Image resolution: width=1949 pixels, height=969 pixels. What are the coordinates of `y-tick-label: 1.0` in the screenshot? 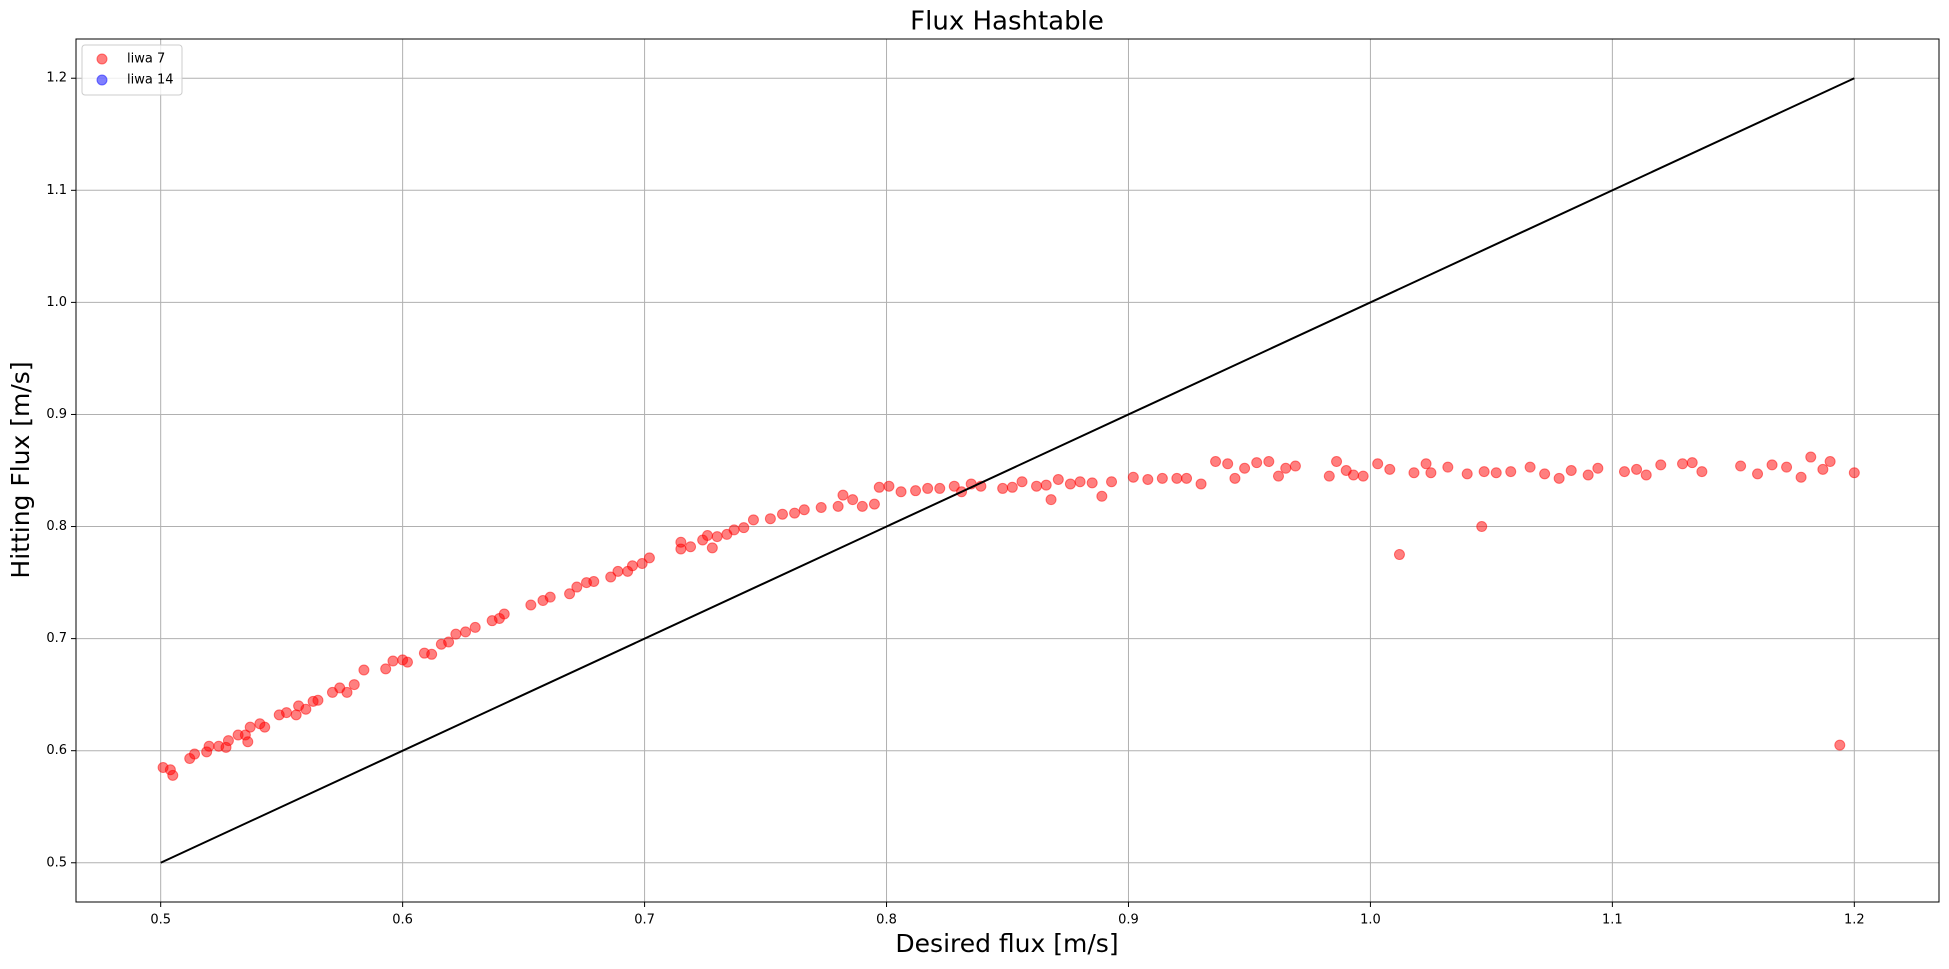 It's located at (56, 302).